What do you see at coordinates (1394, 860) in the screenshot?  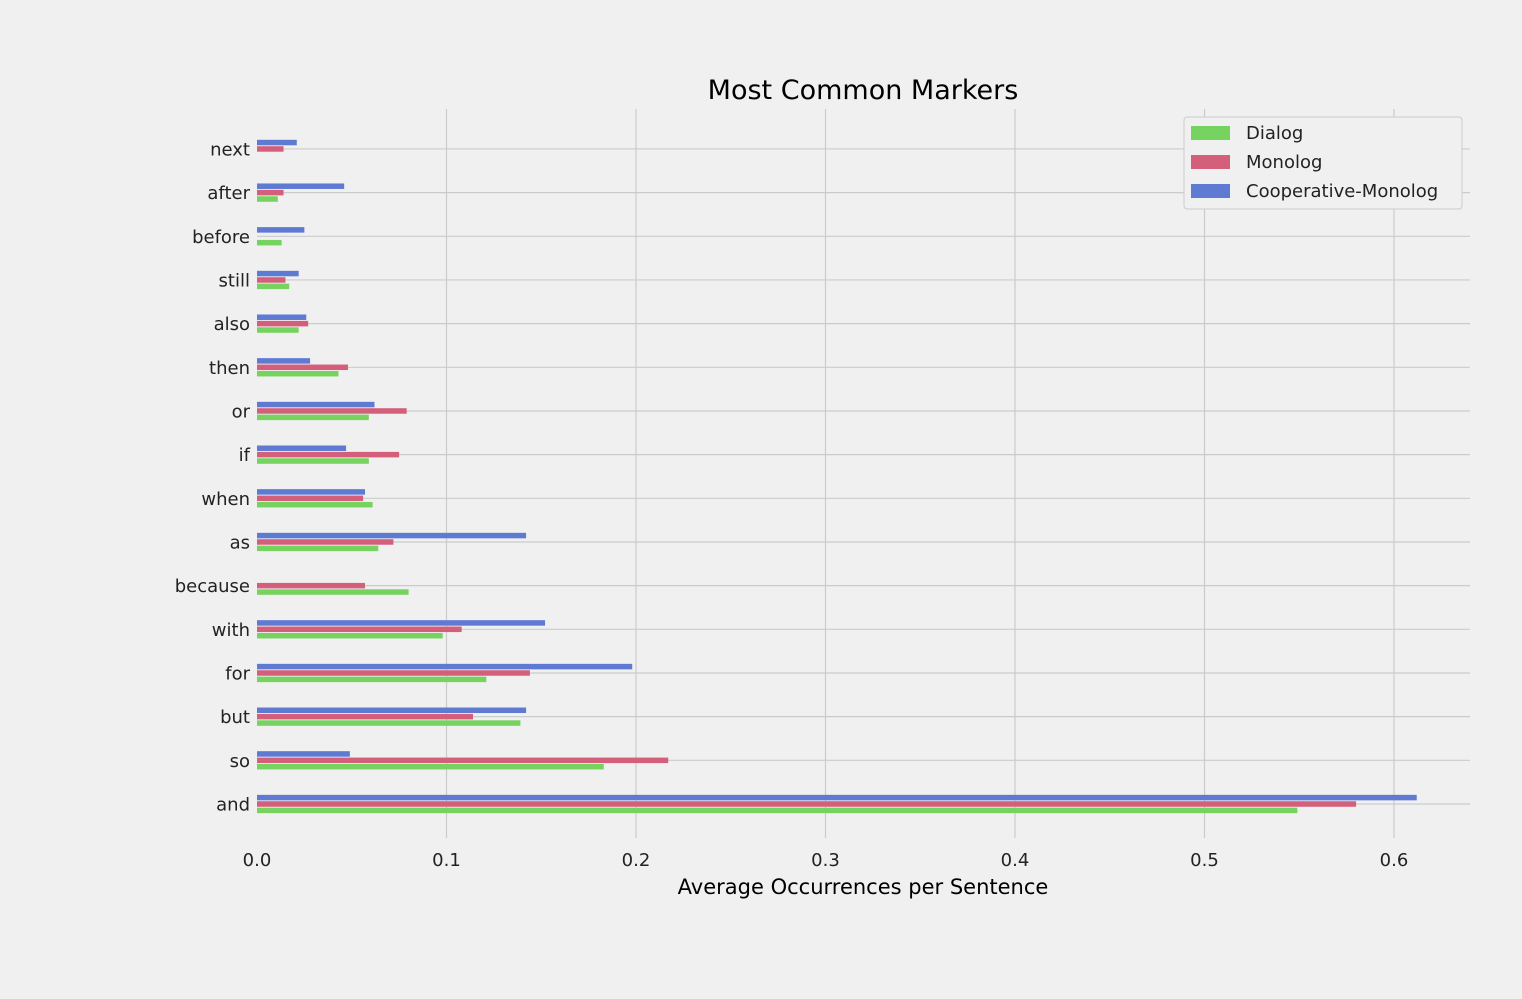 I see `x-tick-label: 0.6` at bounding box center [1394, 860].